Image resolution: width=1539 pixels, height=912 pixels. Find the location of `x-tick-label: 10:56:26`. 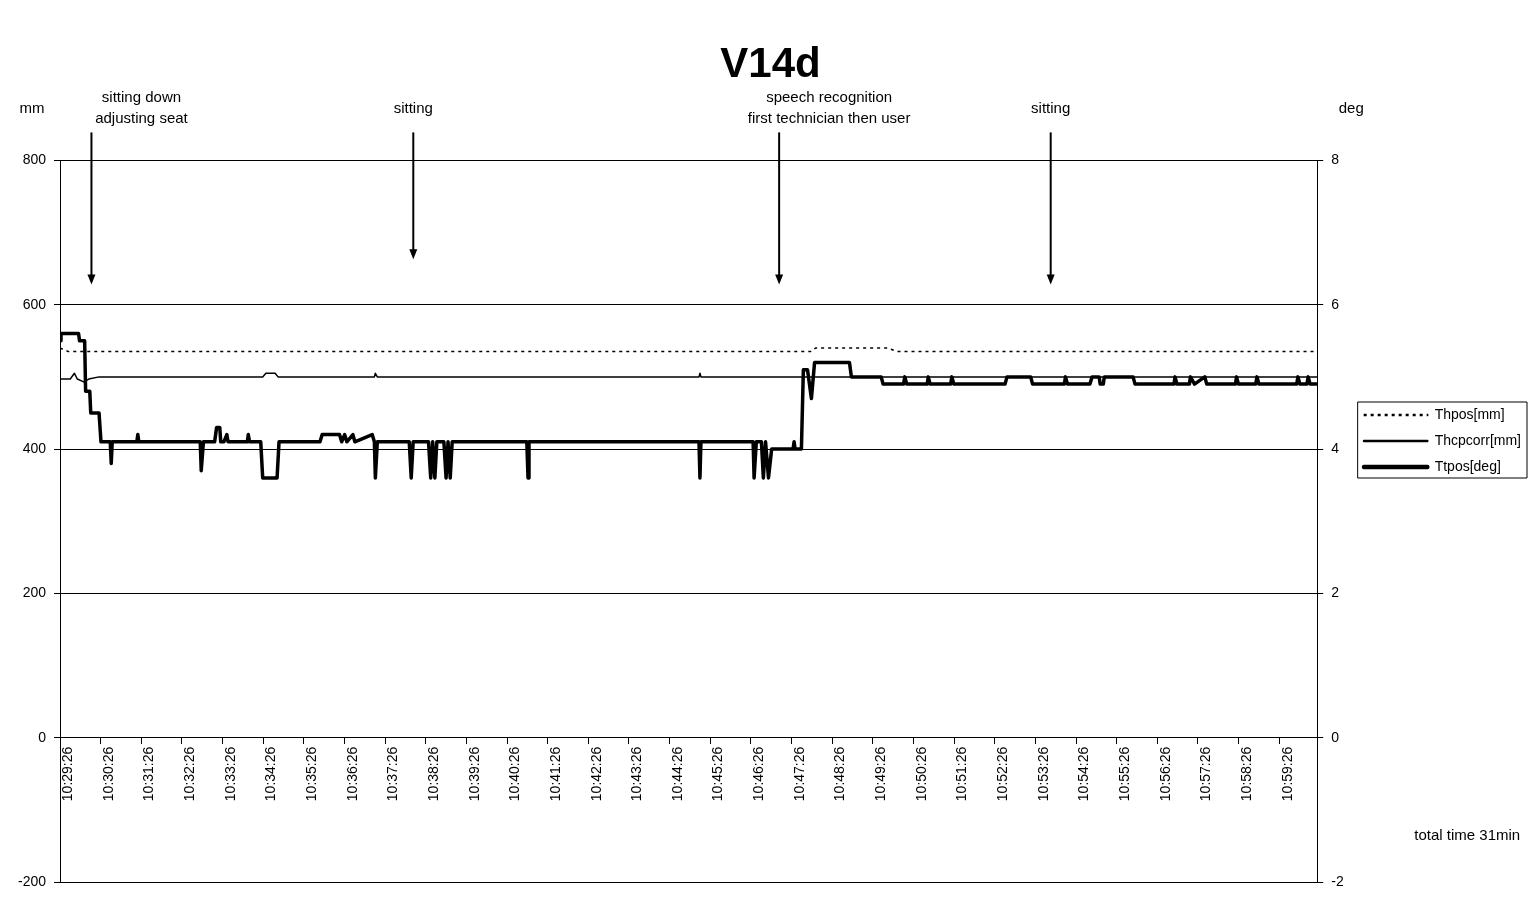

x-tick-label: 10:56:26 is located at coordinates (1164, 774).